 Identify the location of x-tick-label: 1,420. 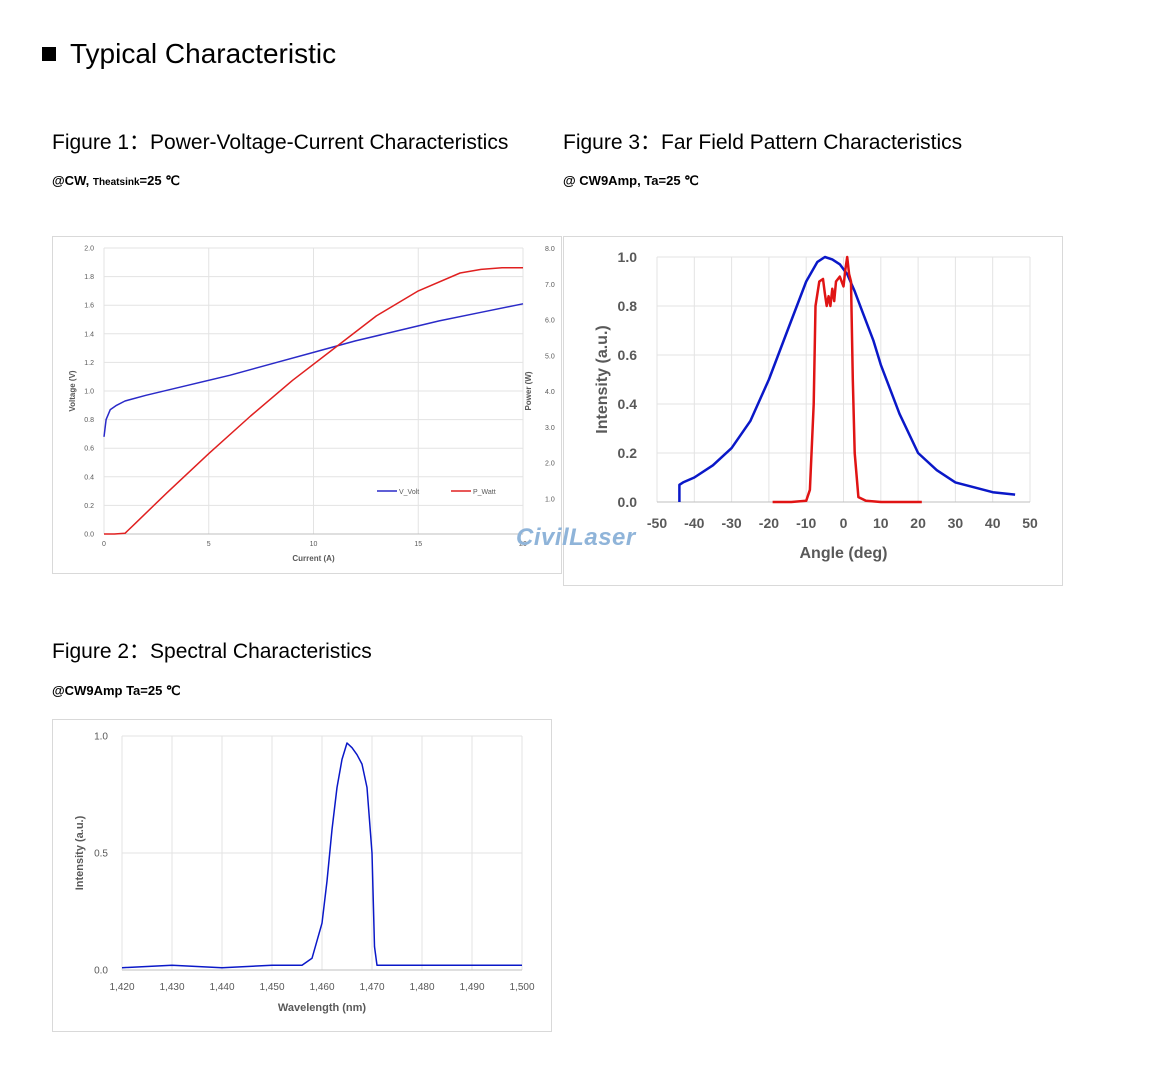
(121, 987).